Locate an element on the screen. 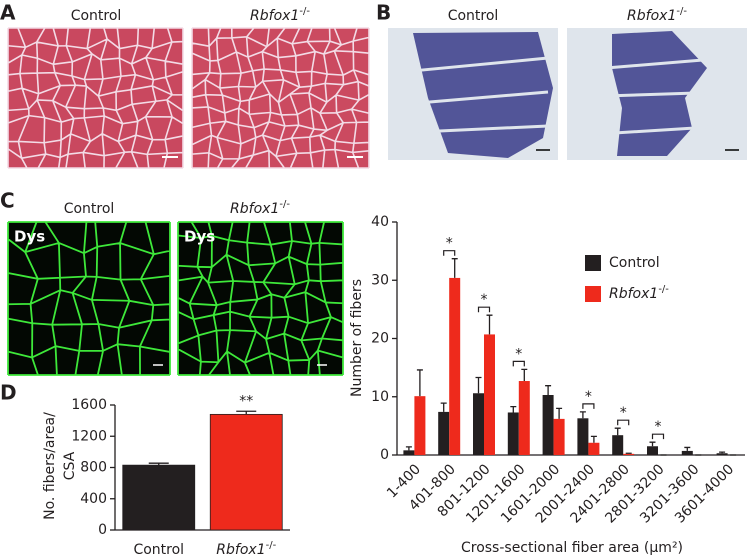 Image resolution: width=754 pixels, height=560 pixels. panel-label: D is located at coordinates (8, 393).